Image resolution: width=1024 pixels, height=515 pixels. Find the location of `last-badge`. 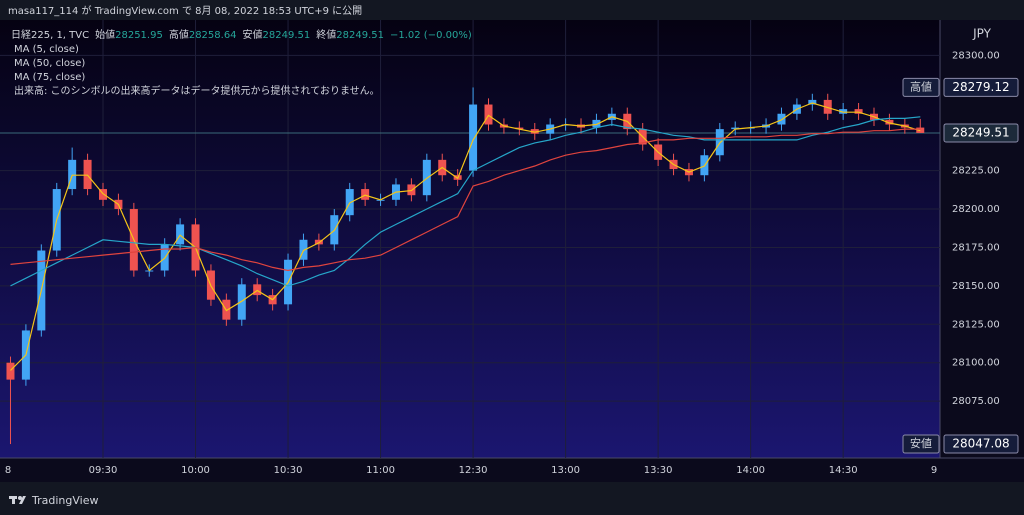

last-badge is located at coordinates (981, 133).